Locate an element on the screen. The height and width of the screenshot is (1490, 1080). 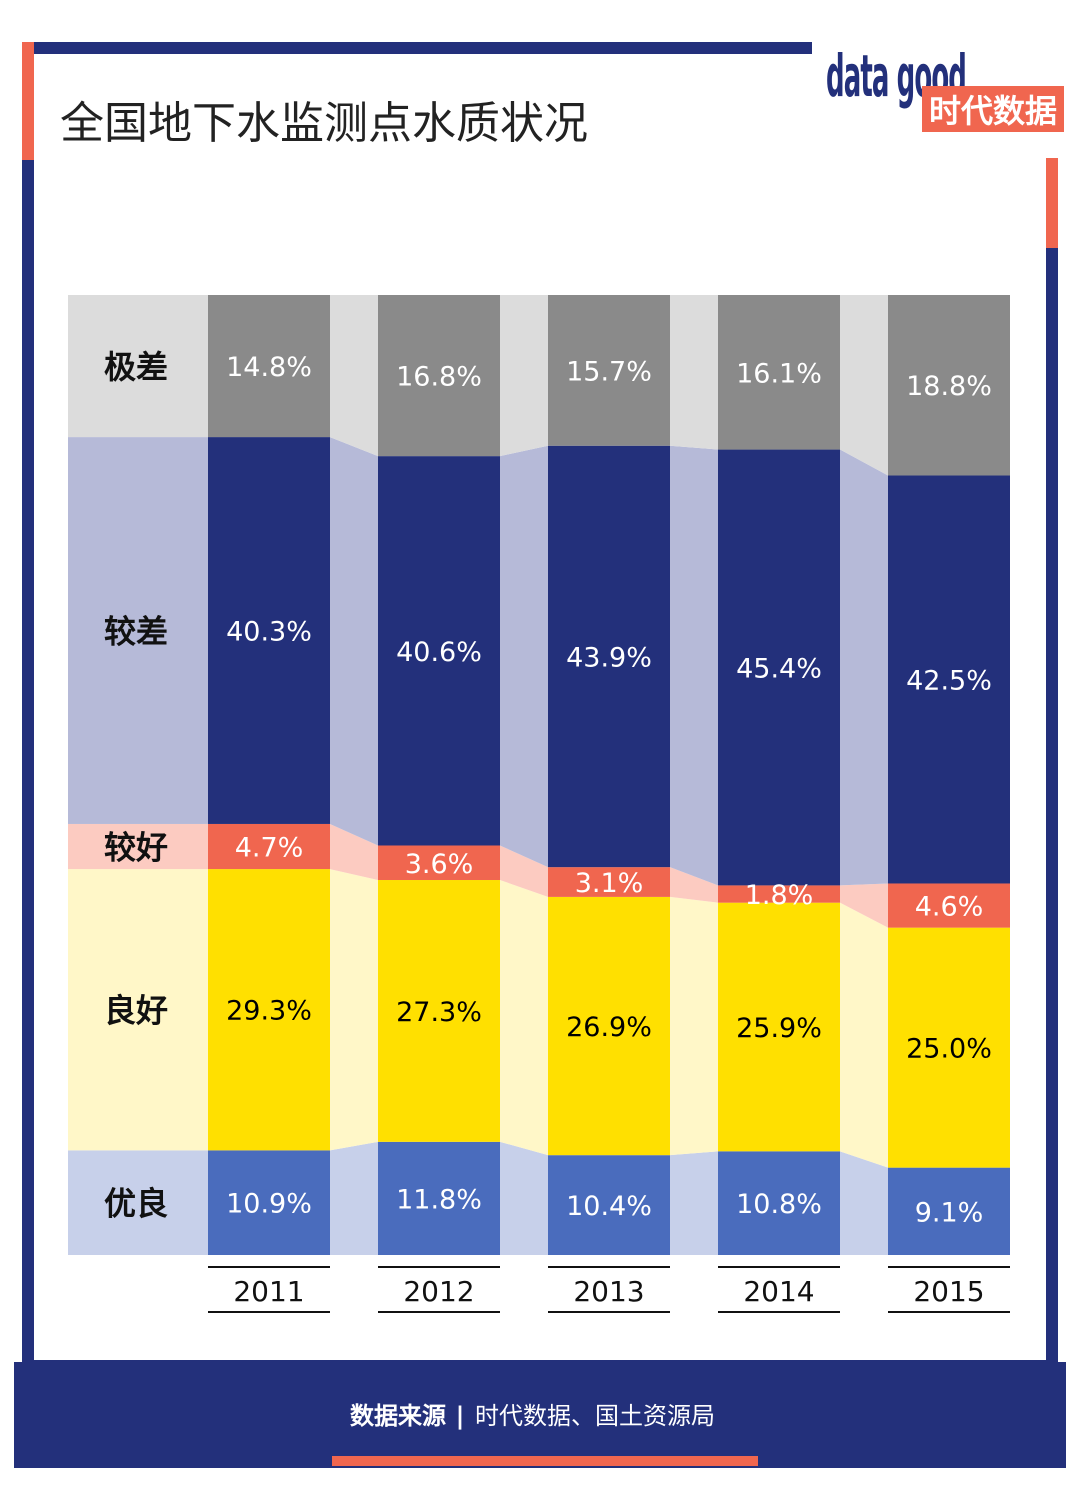
data-label-fairly_good-2011: 4.7% is located at coordinates (269, 848).